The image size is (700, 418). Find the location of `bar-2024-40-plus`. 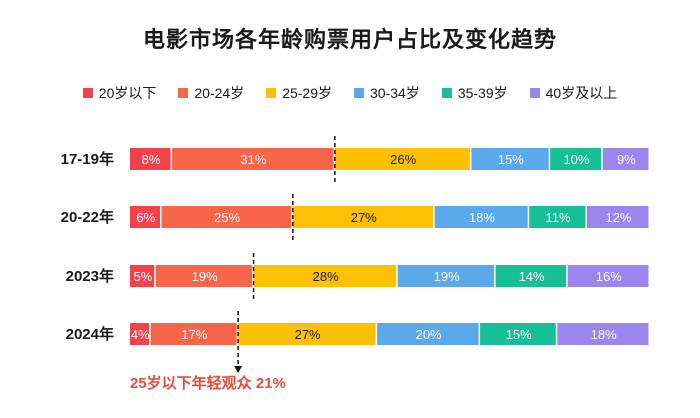

bar-2024-40-plus is located at coordinates (603, 334).